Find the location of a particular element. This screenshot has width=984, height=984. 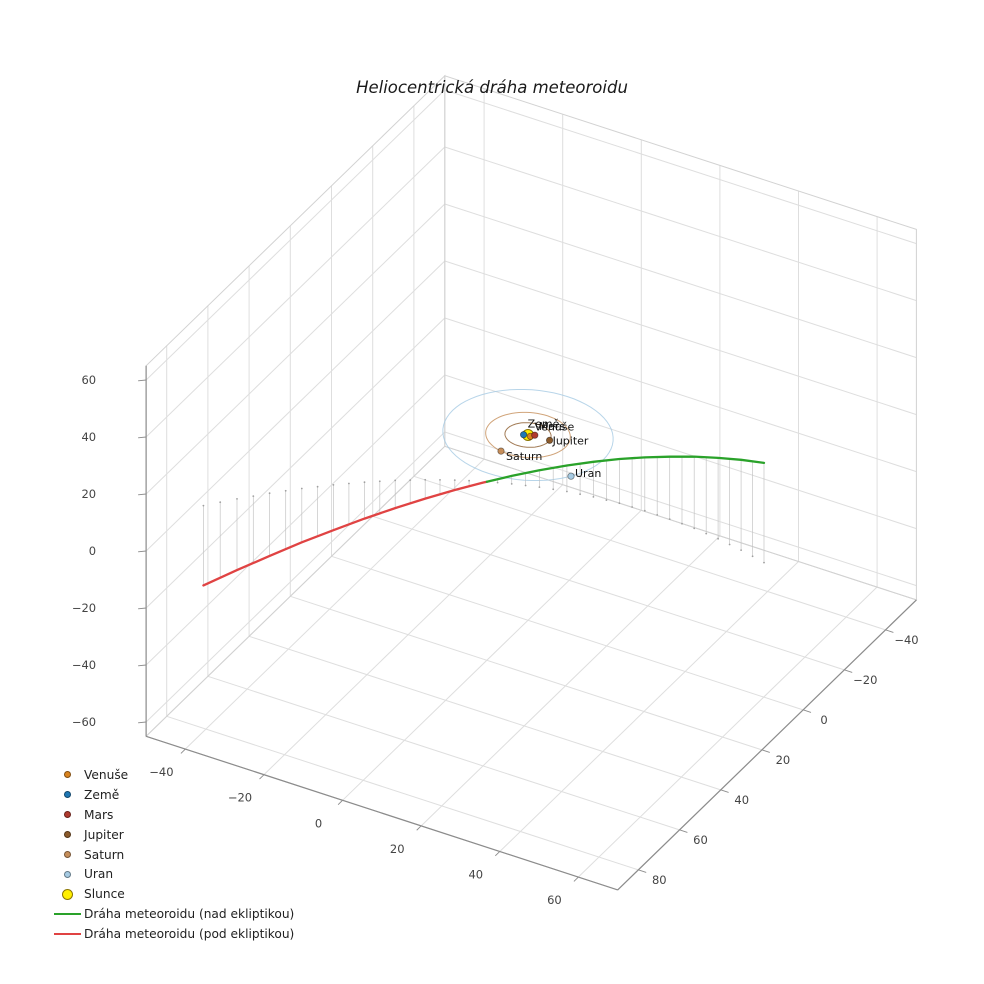

legend-item: Venuše is located at coordinates (173, 775).